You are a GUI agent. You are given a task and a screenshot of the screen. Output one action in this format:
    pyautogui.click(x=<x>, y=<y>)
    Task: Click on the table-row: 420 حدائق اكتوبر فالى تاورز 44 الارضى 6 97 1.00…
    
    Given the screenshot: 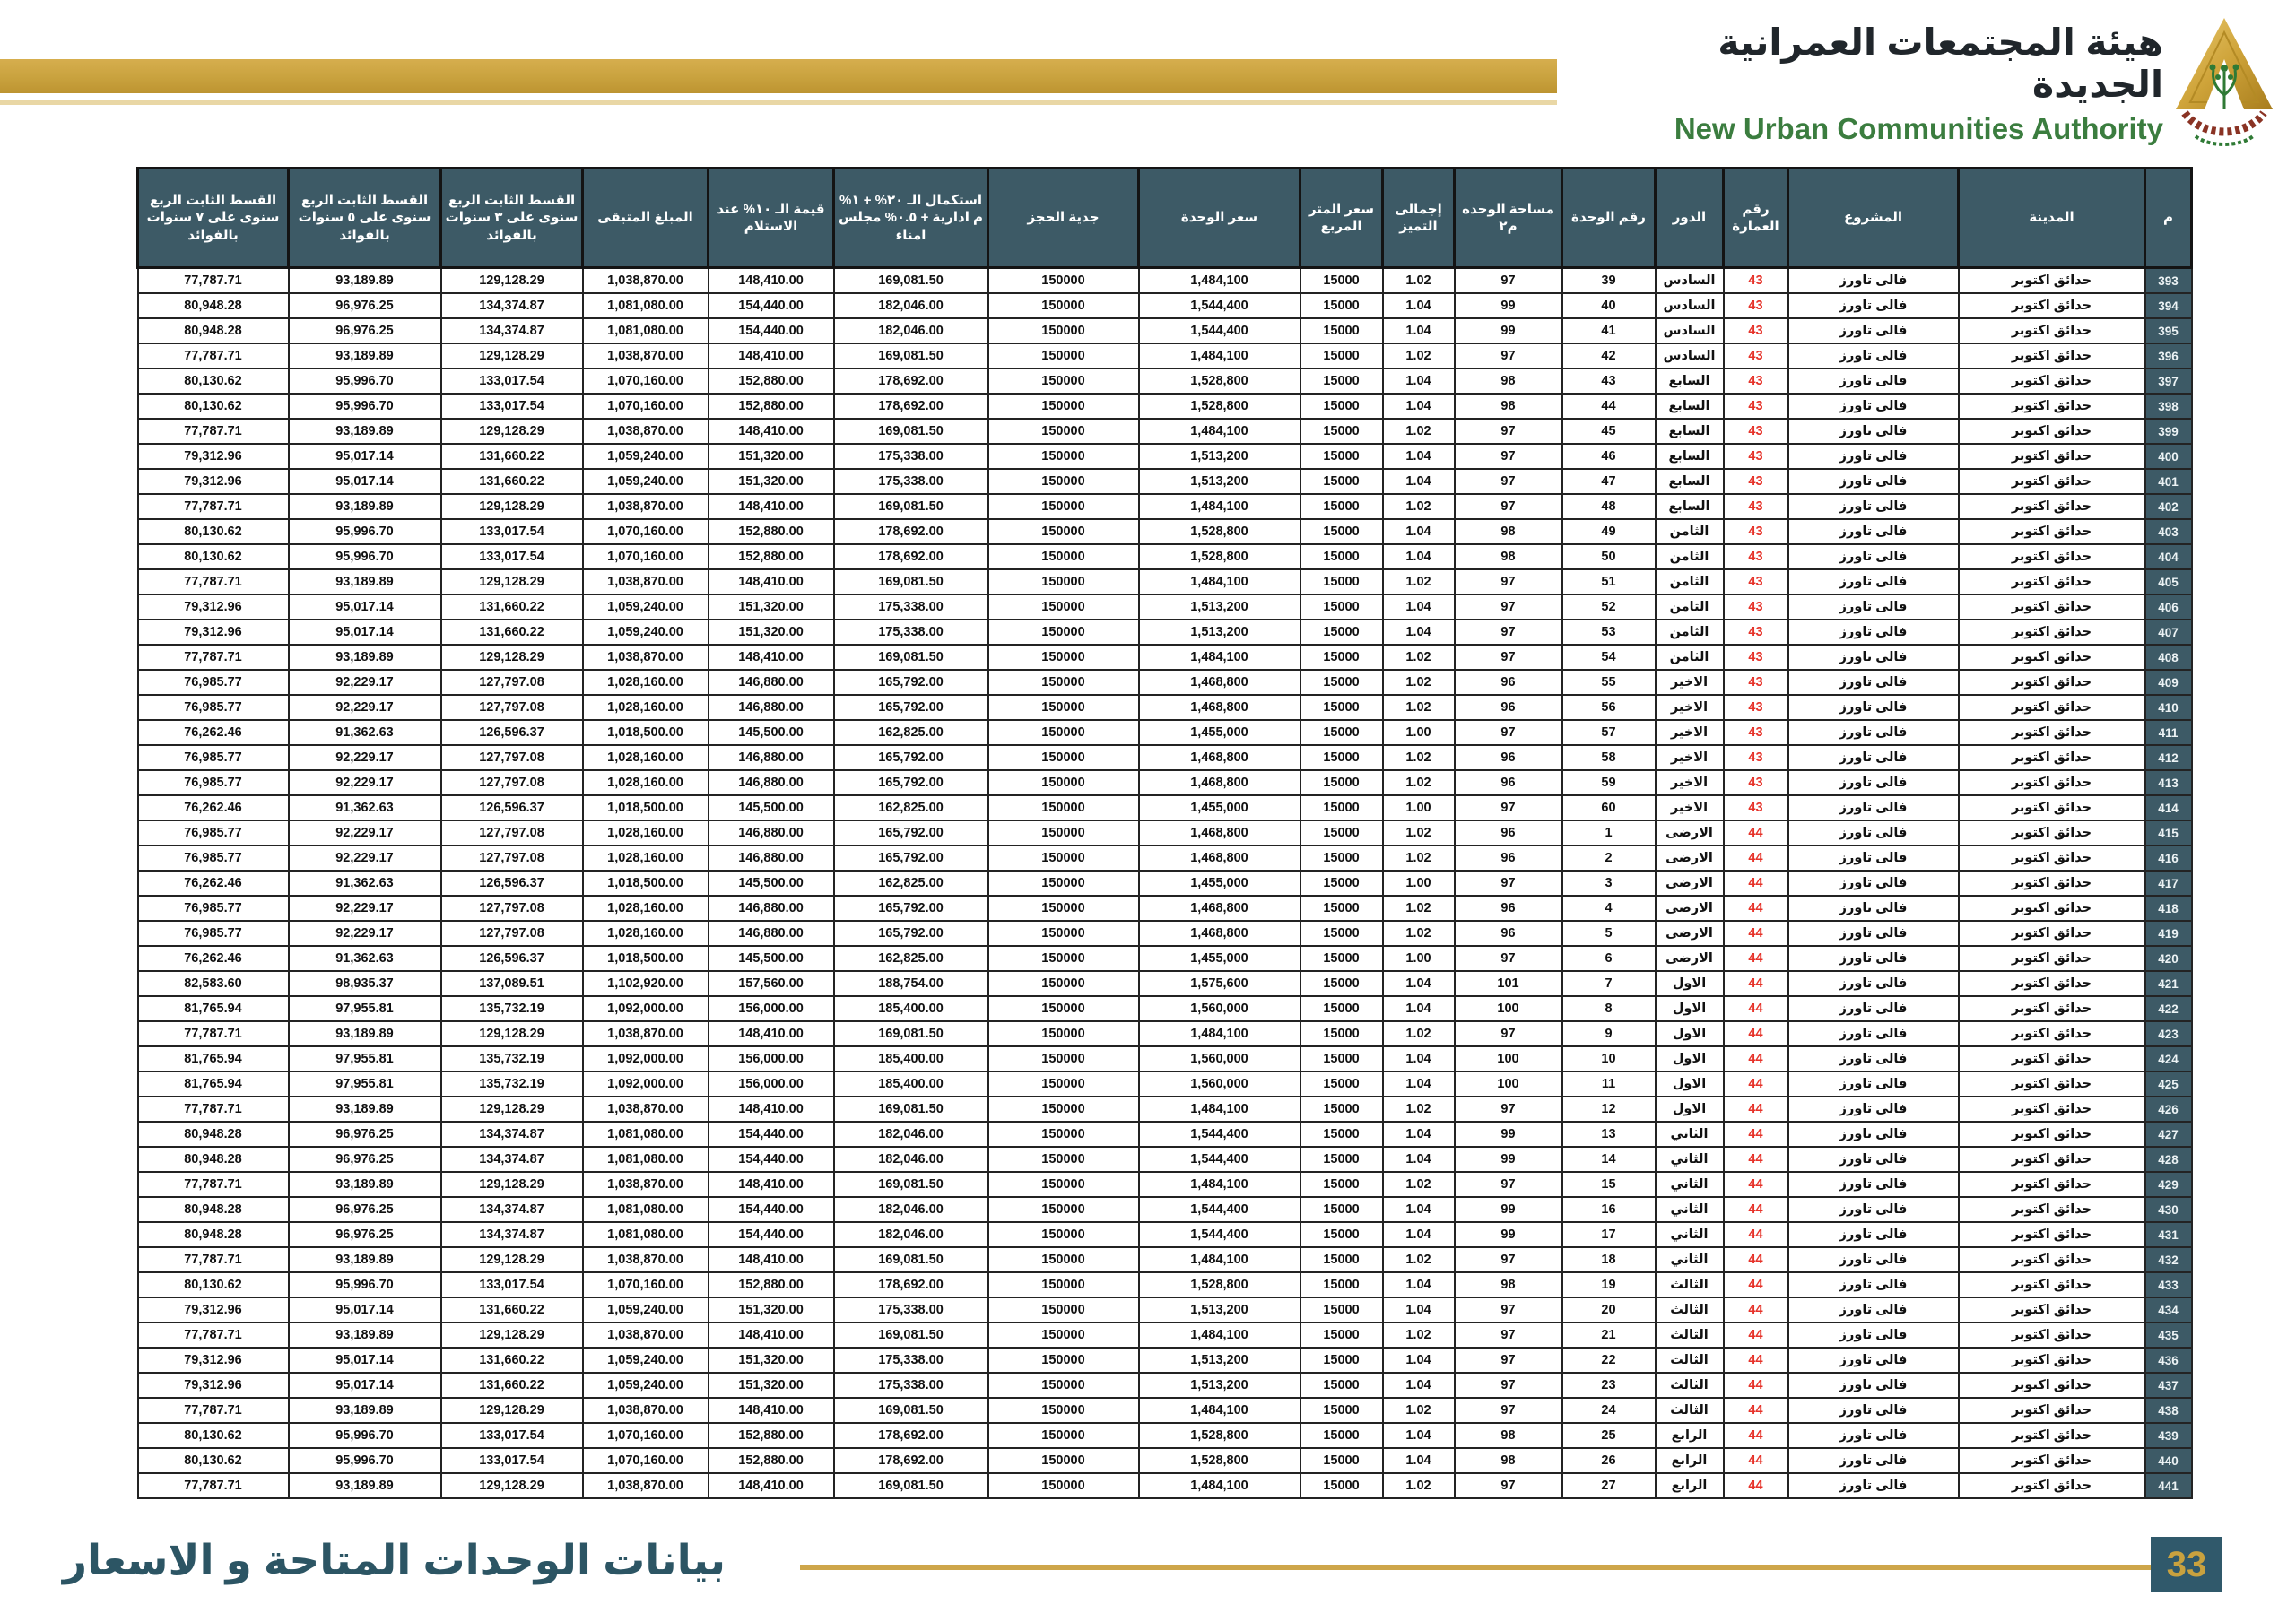 What is the action you would take?
    pyautogui.click(x=1164, y=958)
    